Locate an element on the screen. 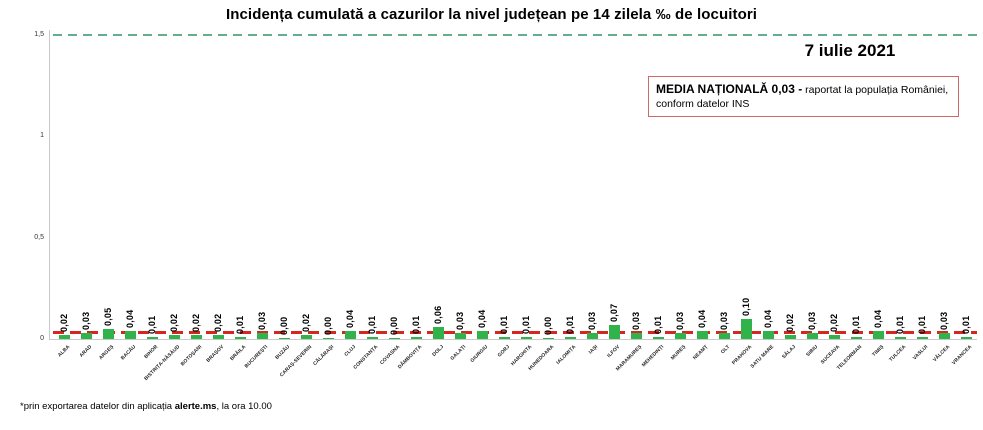 The image size is (983, 430). bar-value-sălaj: 0,02 is located at coordinates (790, 322).